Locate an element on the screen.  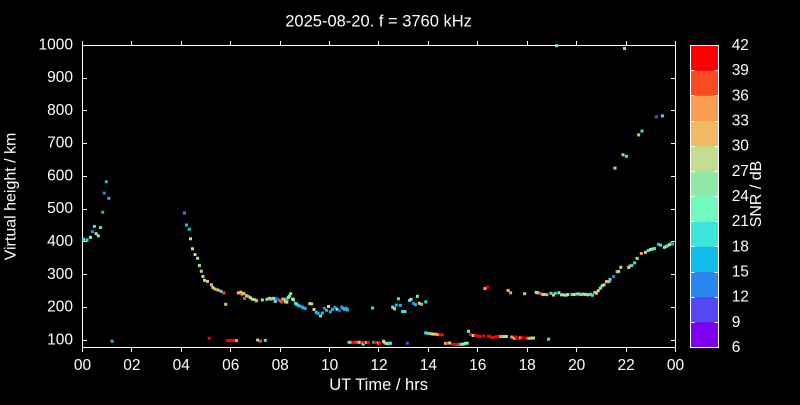
svg-text: Virtual height / km is located at coordinates (11, 197).